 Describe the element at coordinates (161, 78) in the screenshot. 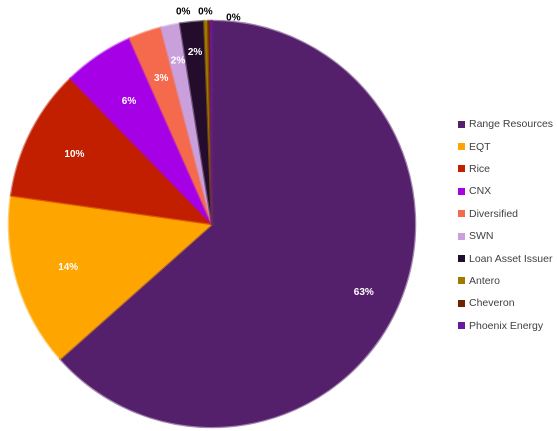

I see `data-label-diversified: 3%` at that location.